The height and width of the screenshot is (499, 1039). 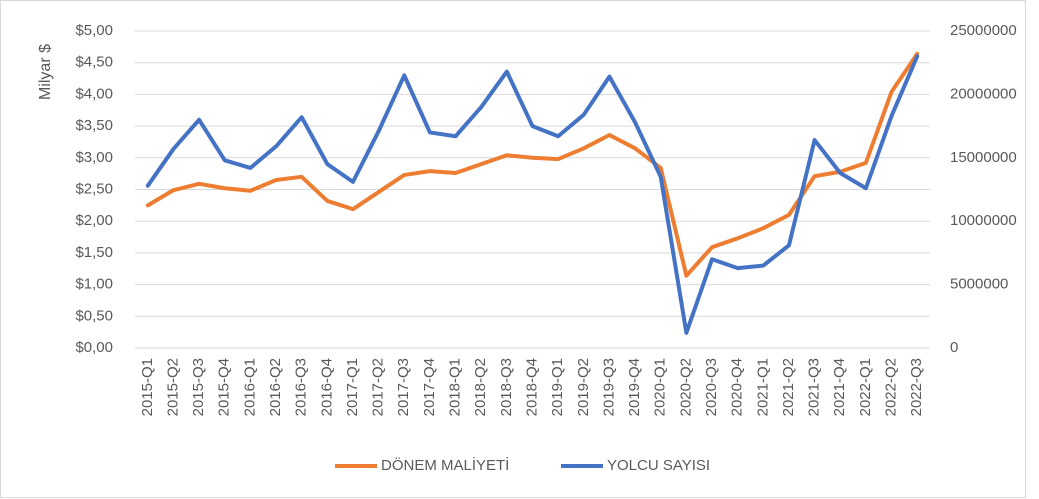 What do you see at coordinates (326, 387) in the screenshot?
I see `x-tick-label: 2016-Q4` at bounding box center [326, 387].